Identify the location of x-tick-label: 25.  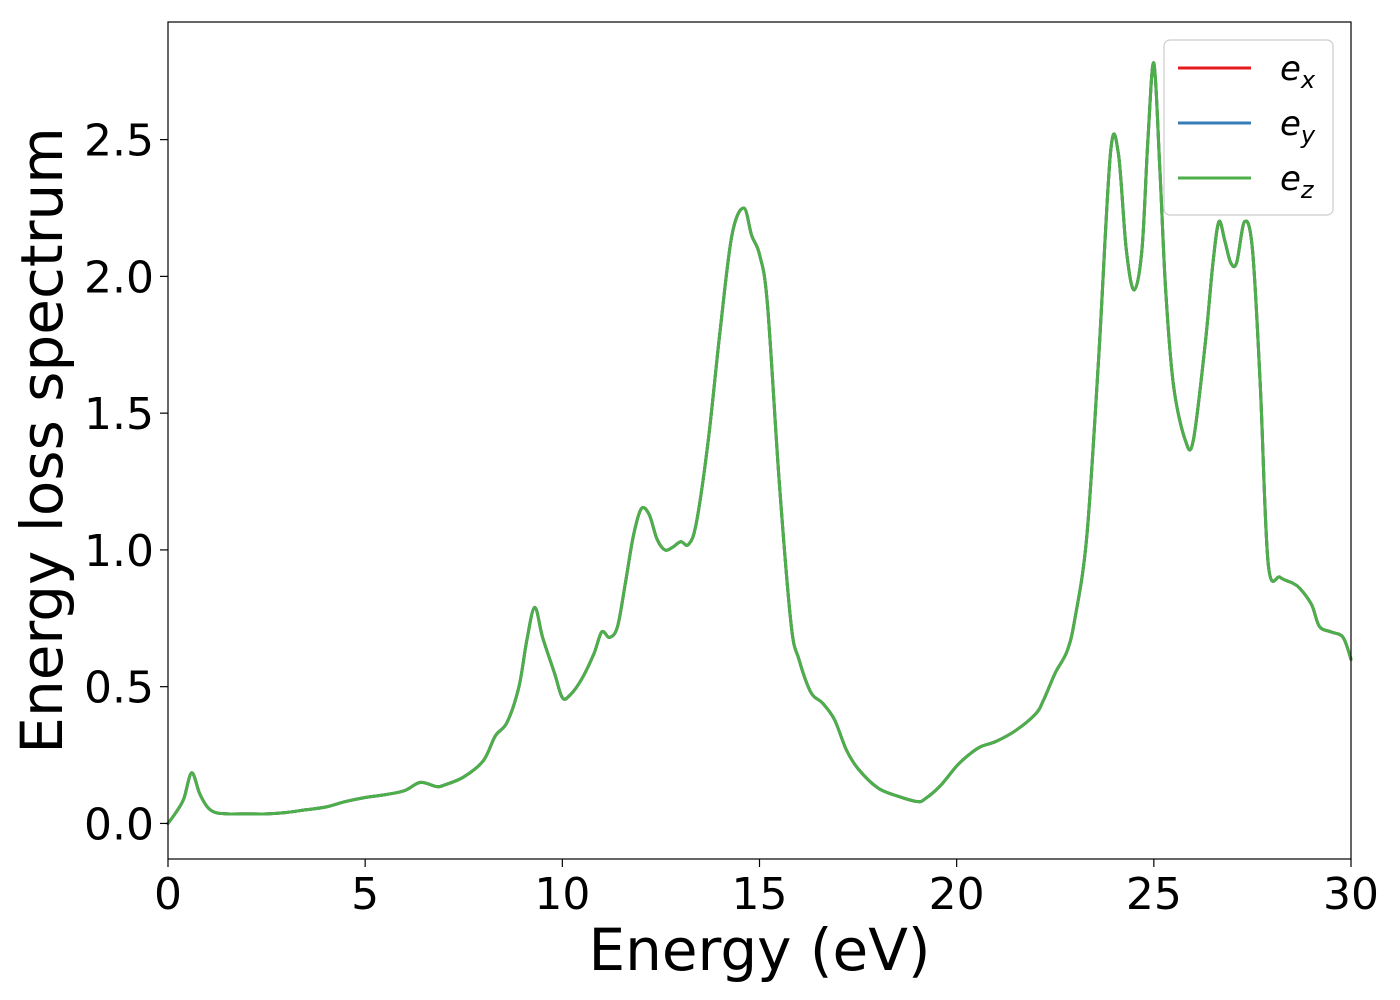
(1154, 894).